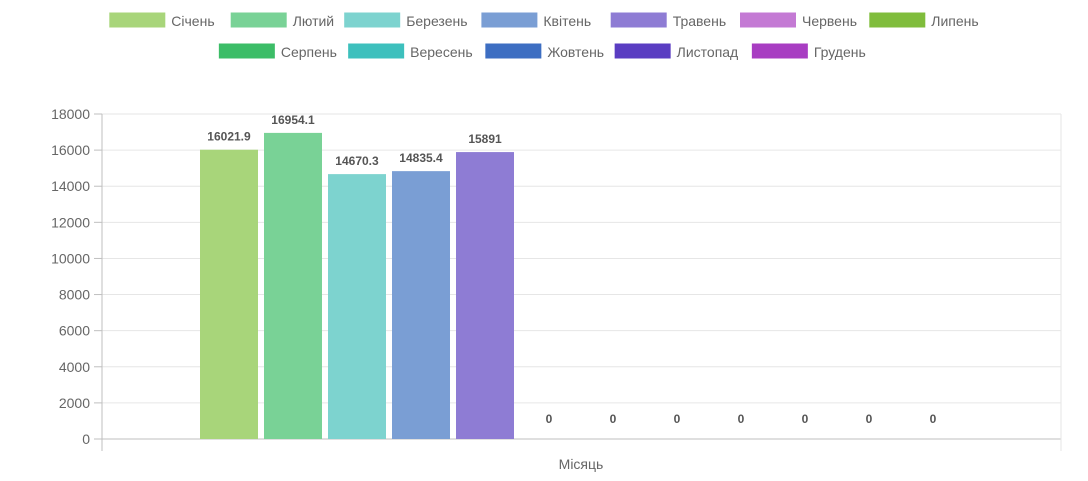 This screenshot has height=481, width=1088. Describe the element at coordinates (74, 295) in the screenshot. I see `y-tick-label: 8000` at that location.